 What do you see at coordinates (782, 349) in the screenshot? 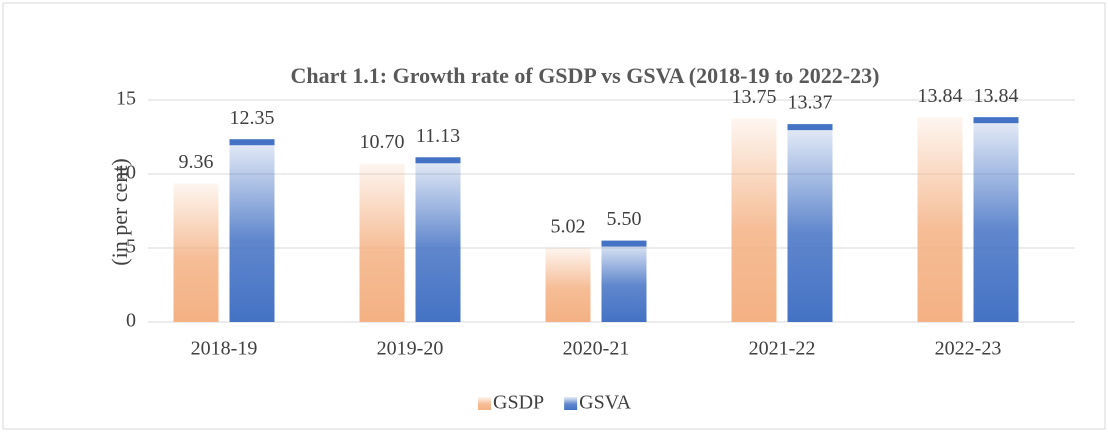
I see `x-tick-label: 2021-22` at bounding box center [782, 349].